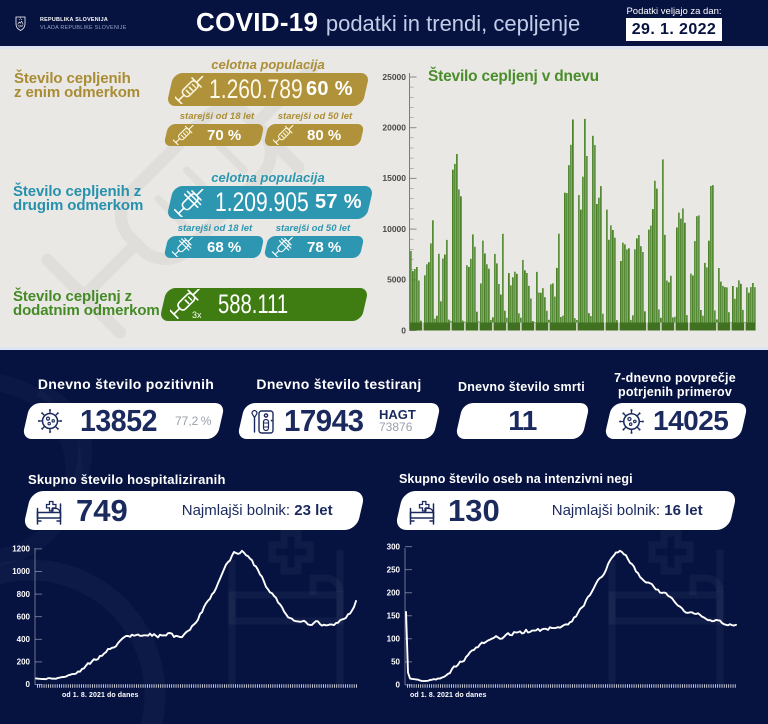 The height and width of the screenshot is (724, 768). Describe the element at coordinates (394, 77) in the screenshot. I see `svg-text: 25000` at that location.